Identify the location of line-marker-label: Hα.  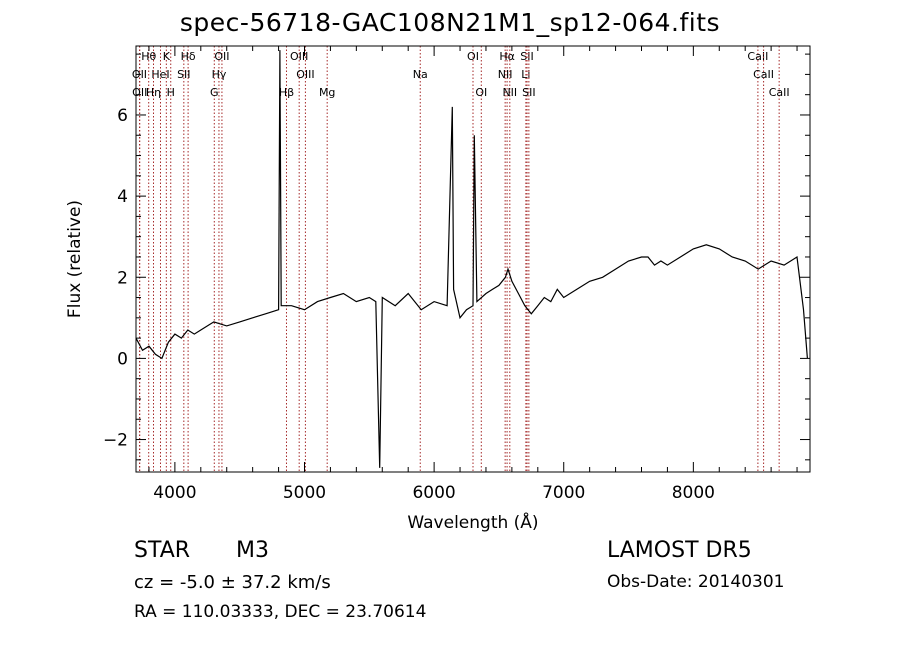
(507, 56).